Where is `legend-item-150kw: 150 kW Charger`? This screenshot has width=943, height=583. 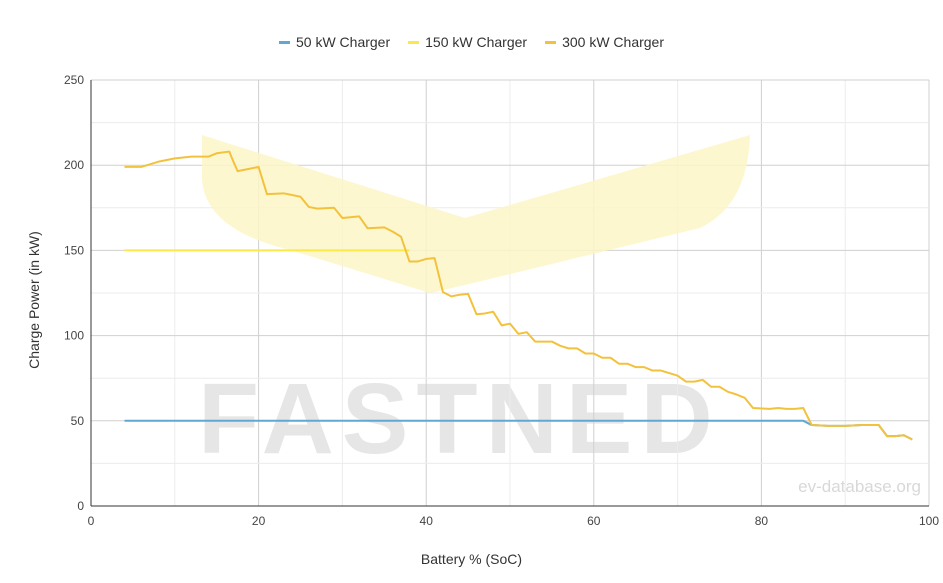 legend-item-150kw: 150 kW Charger is located at coordinates (467, 42).